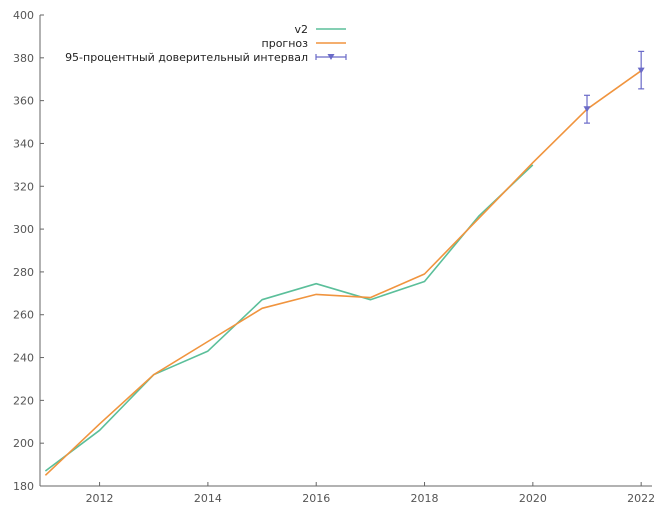  What do you see at coordinates (100, 498) in the screenshot?
I see `x-tick-label: 2012` at bounding box center [100, 498].